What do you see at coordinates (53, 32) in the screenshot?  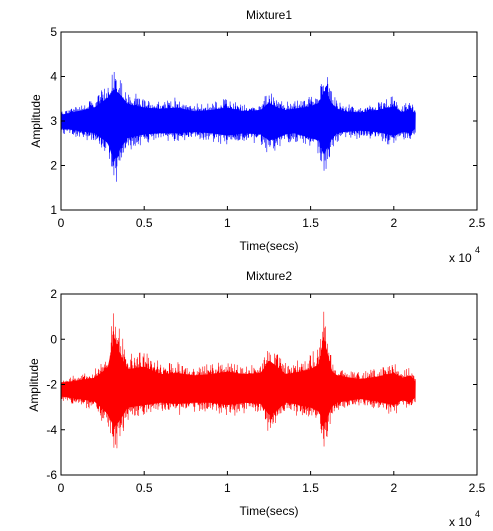 I see `y-tick-label: 5` at bounding box center [53, 32].